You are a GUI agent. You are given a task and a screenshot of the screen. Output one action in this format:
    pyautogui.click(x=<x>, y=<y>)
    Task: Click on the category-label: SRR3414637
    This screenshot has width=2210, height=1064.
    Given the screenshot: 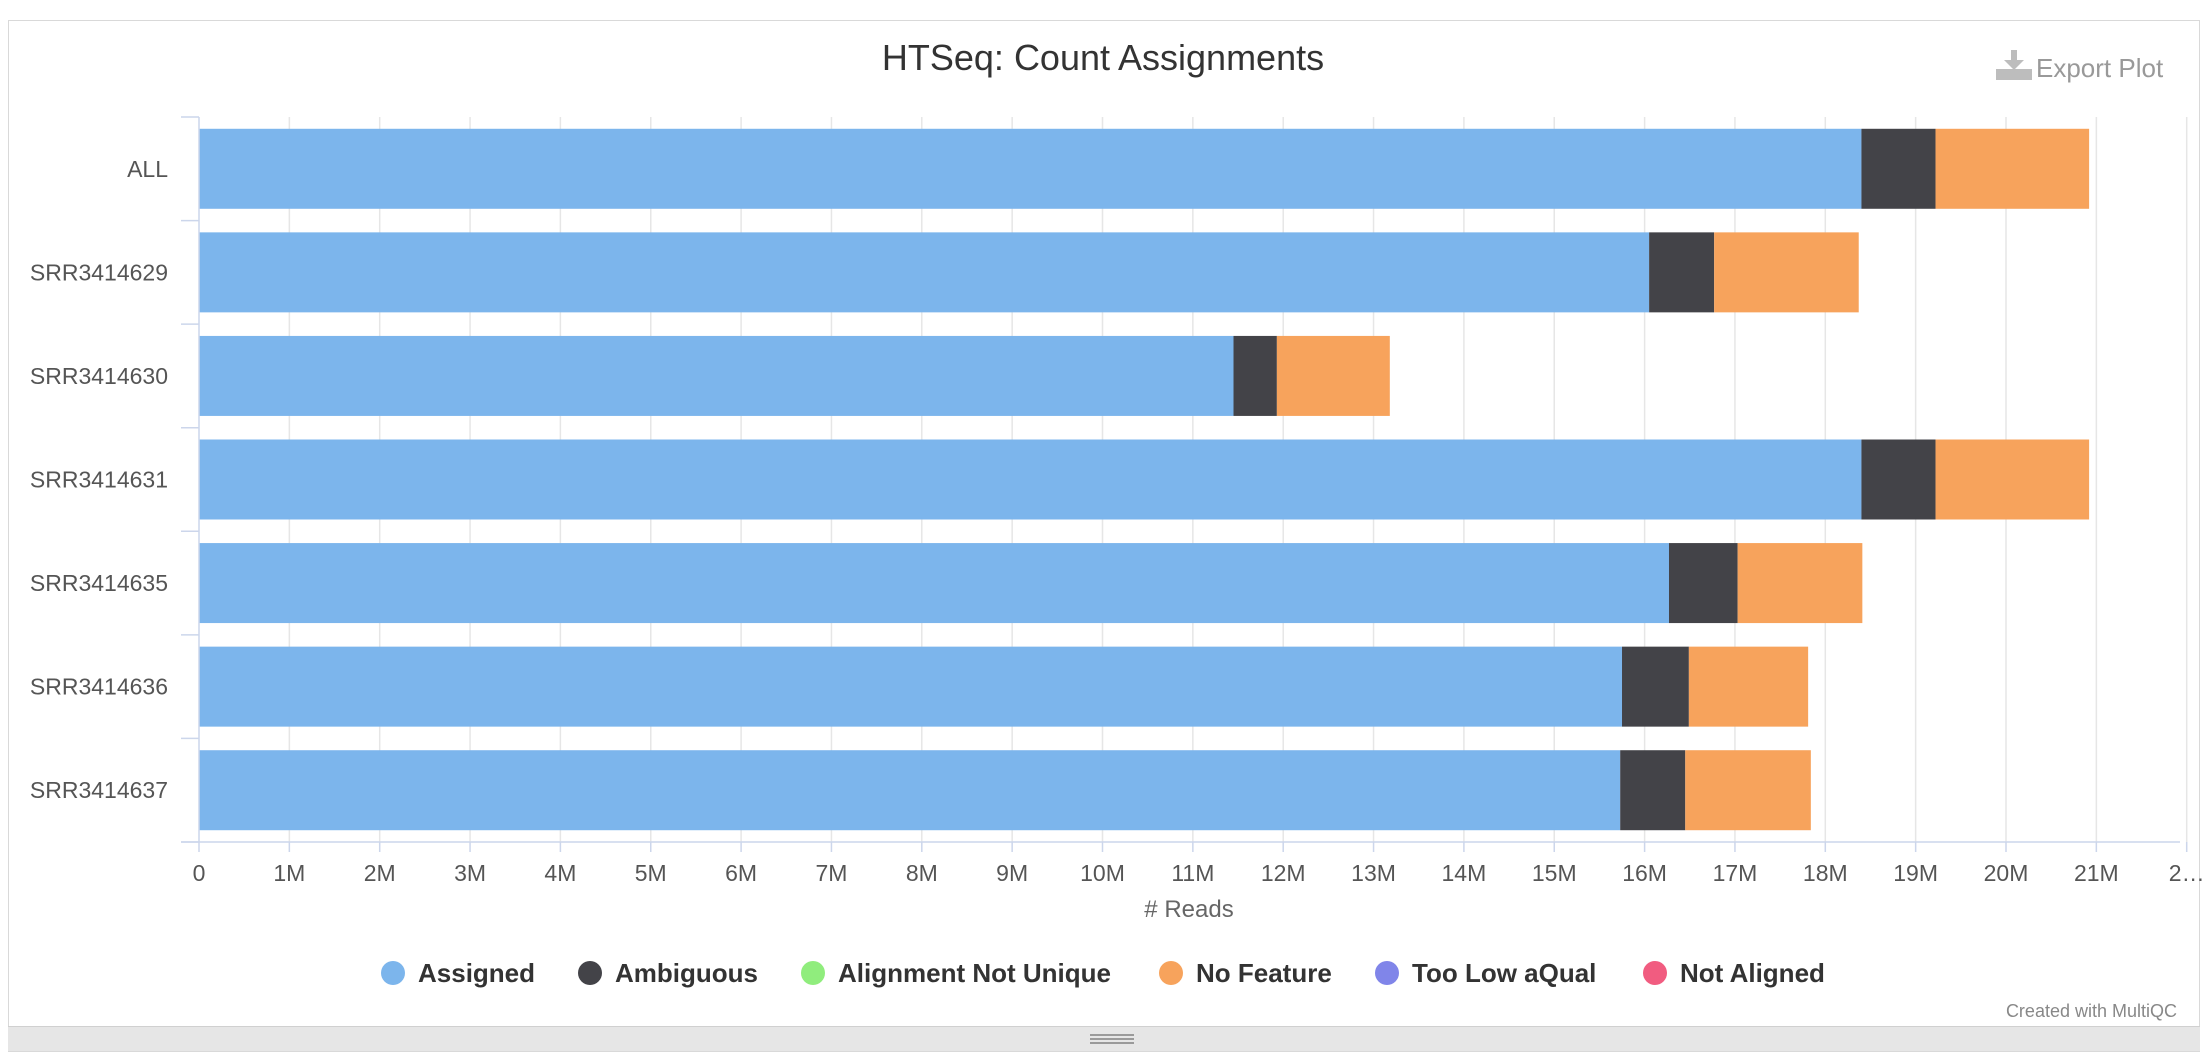 What is the action you would take?
    pyautogui.click(x=99, y=790)
    